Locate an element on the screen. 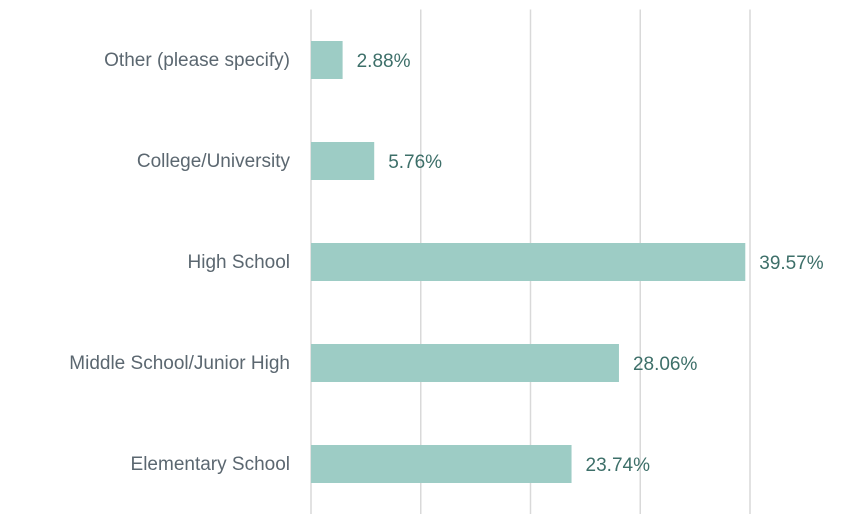 This screenshot has height=514, width=858. data-label: 39.57% is located at coordinates (791, 263).